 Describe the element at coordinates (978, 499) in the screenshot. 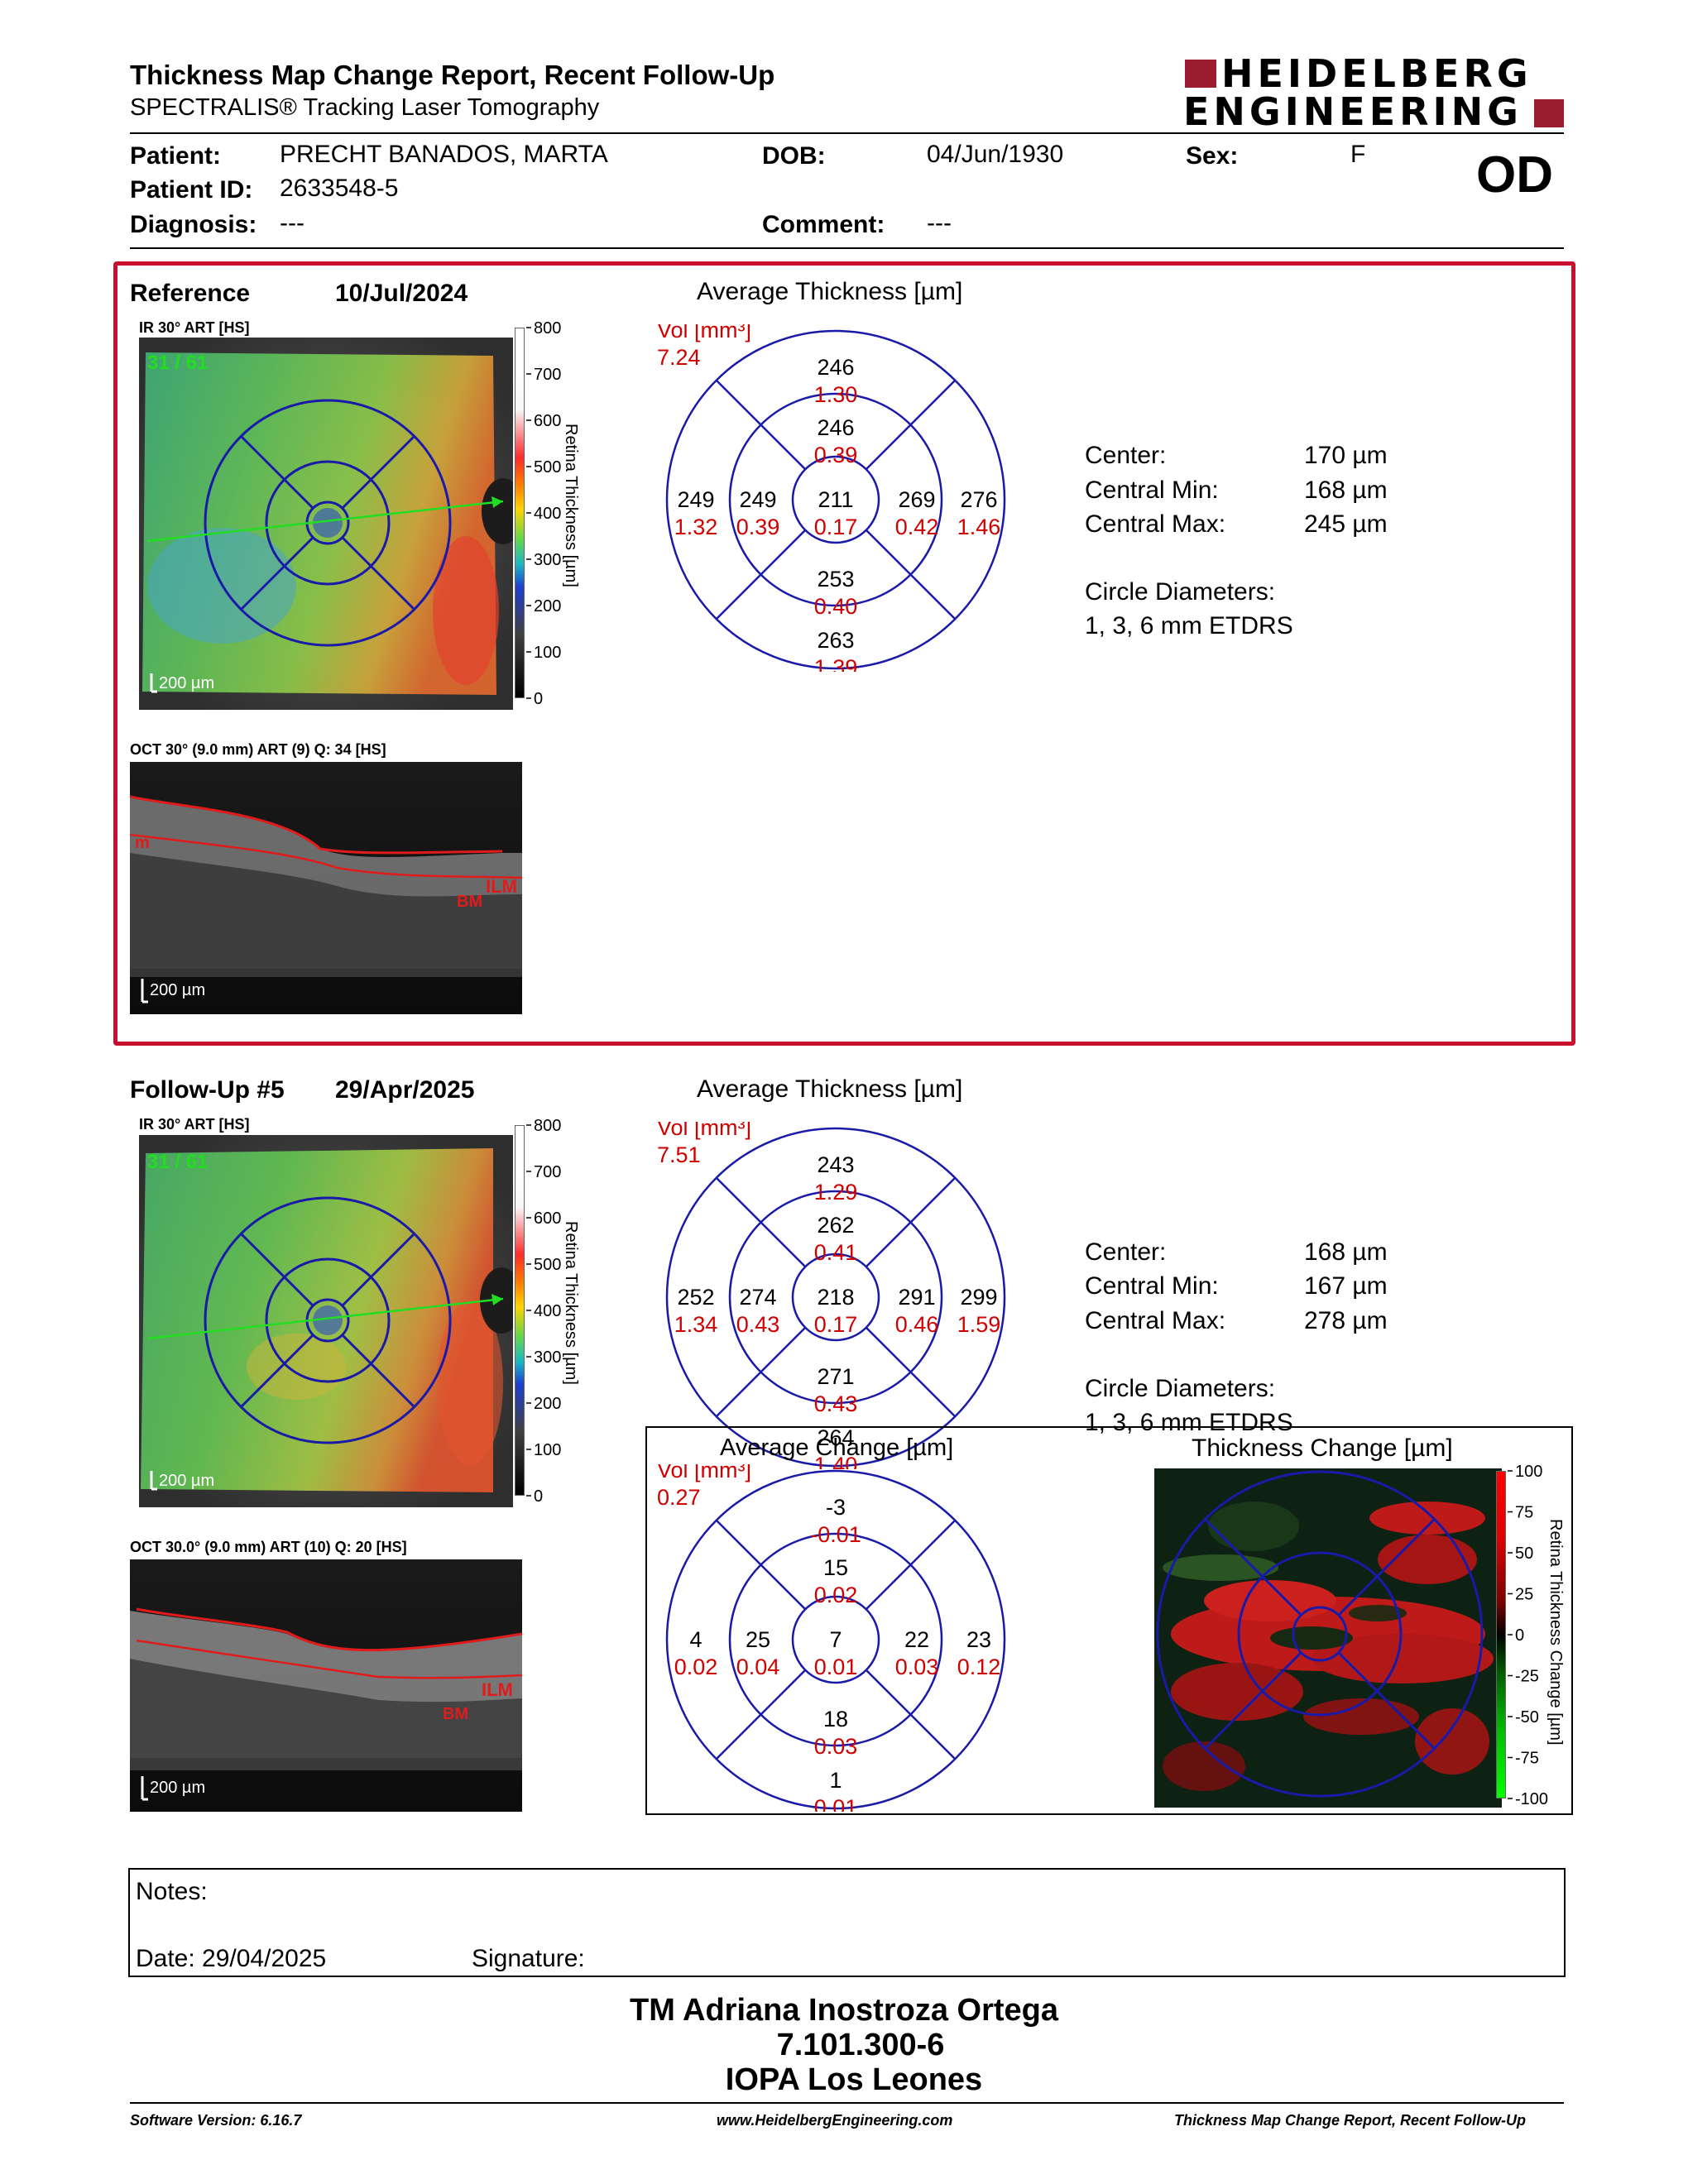

I see `reference-nas-outer-thickness: 276` at that location.